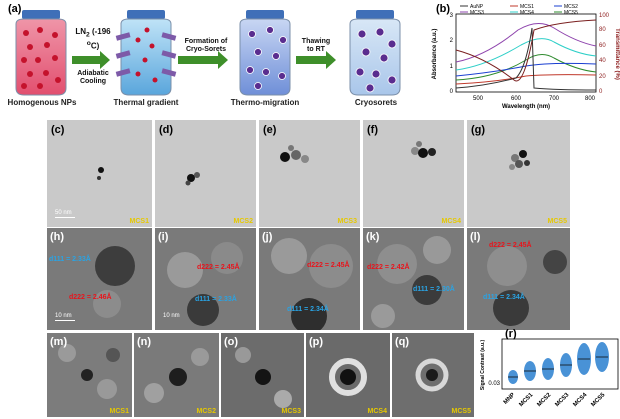 The image size is (620, 419). Describe the element at coordinates (580, 400) in the screenshot. I see `category-4: MCS4` at that location.